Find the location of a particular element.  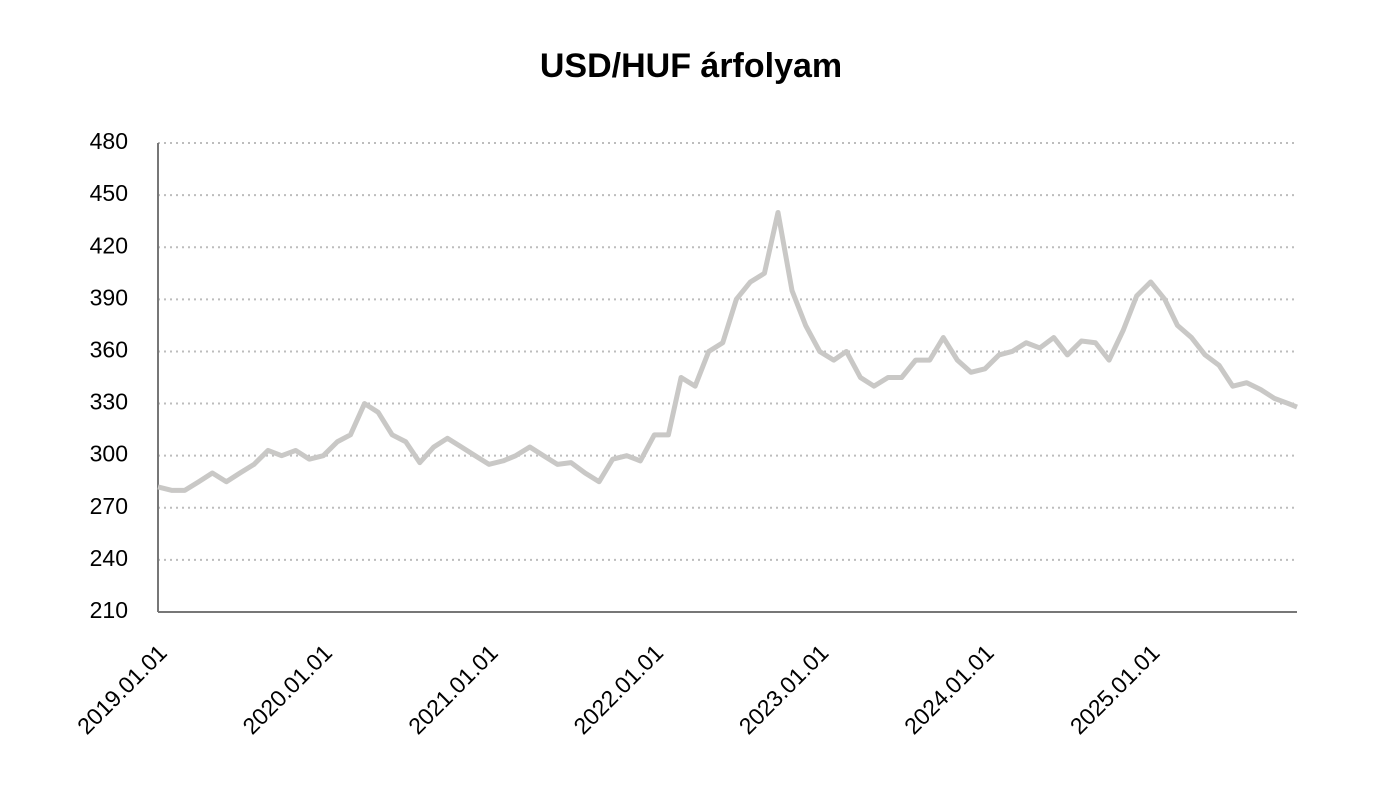

y-tick-label: 210 is located at coordinates (109, 610).